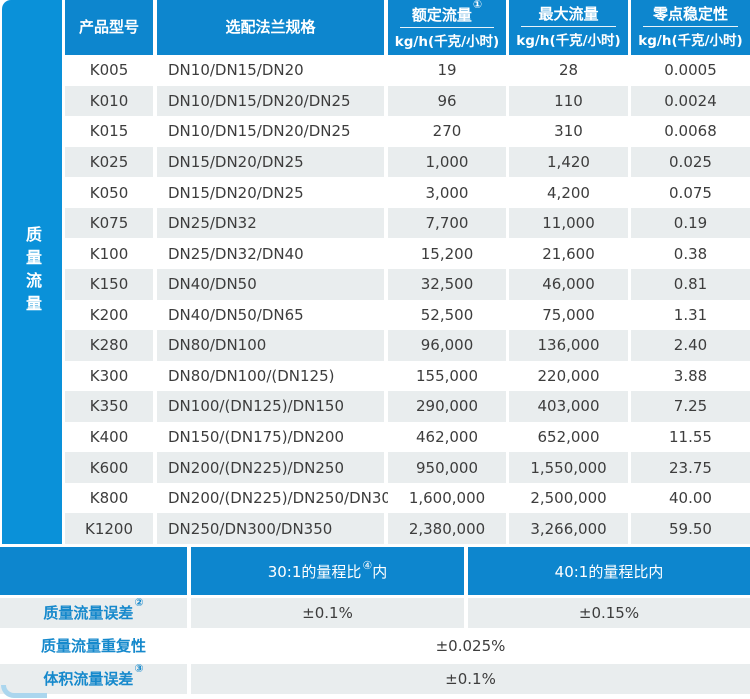  Describe the element at coordinates (568, 467) in the screenshot. I see `max-flow-cell: 1,550,000` at that location.